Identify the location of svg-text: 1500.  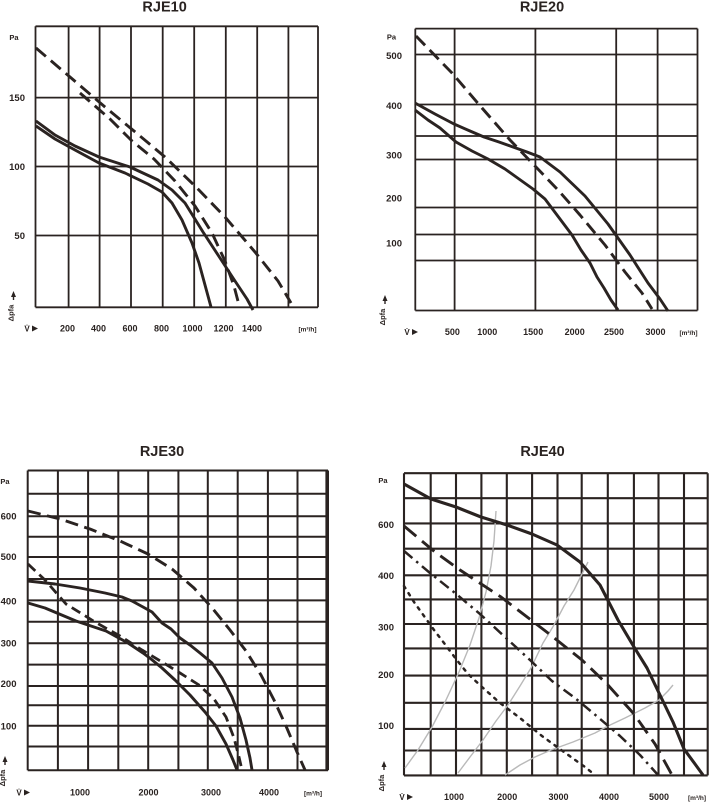
(533, 332).